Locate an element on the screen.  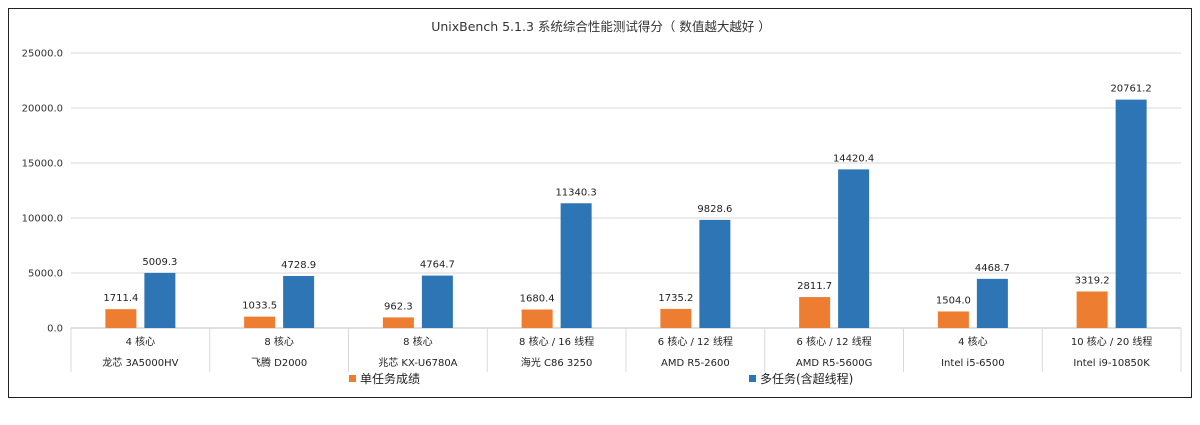
data-label: 962.3 is located at coordinates (398, 306).